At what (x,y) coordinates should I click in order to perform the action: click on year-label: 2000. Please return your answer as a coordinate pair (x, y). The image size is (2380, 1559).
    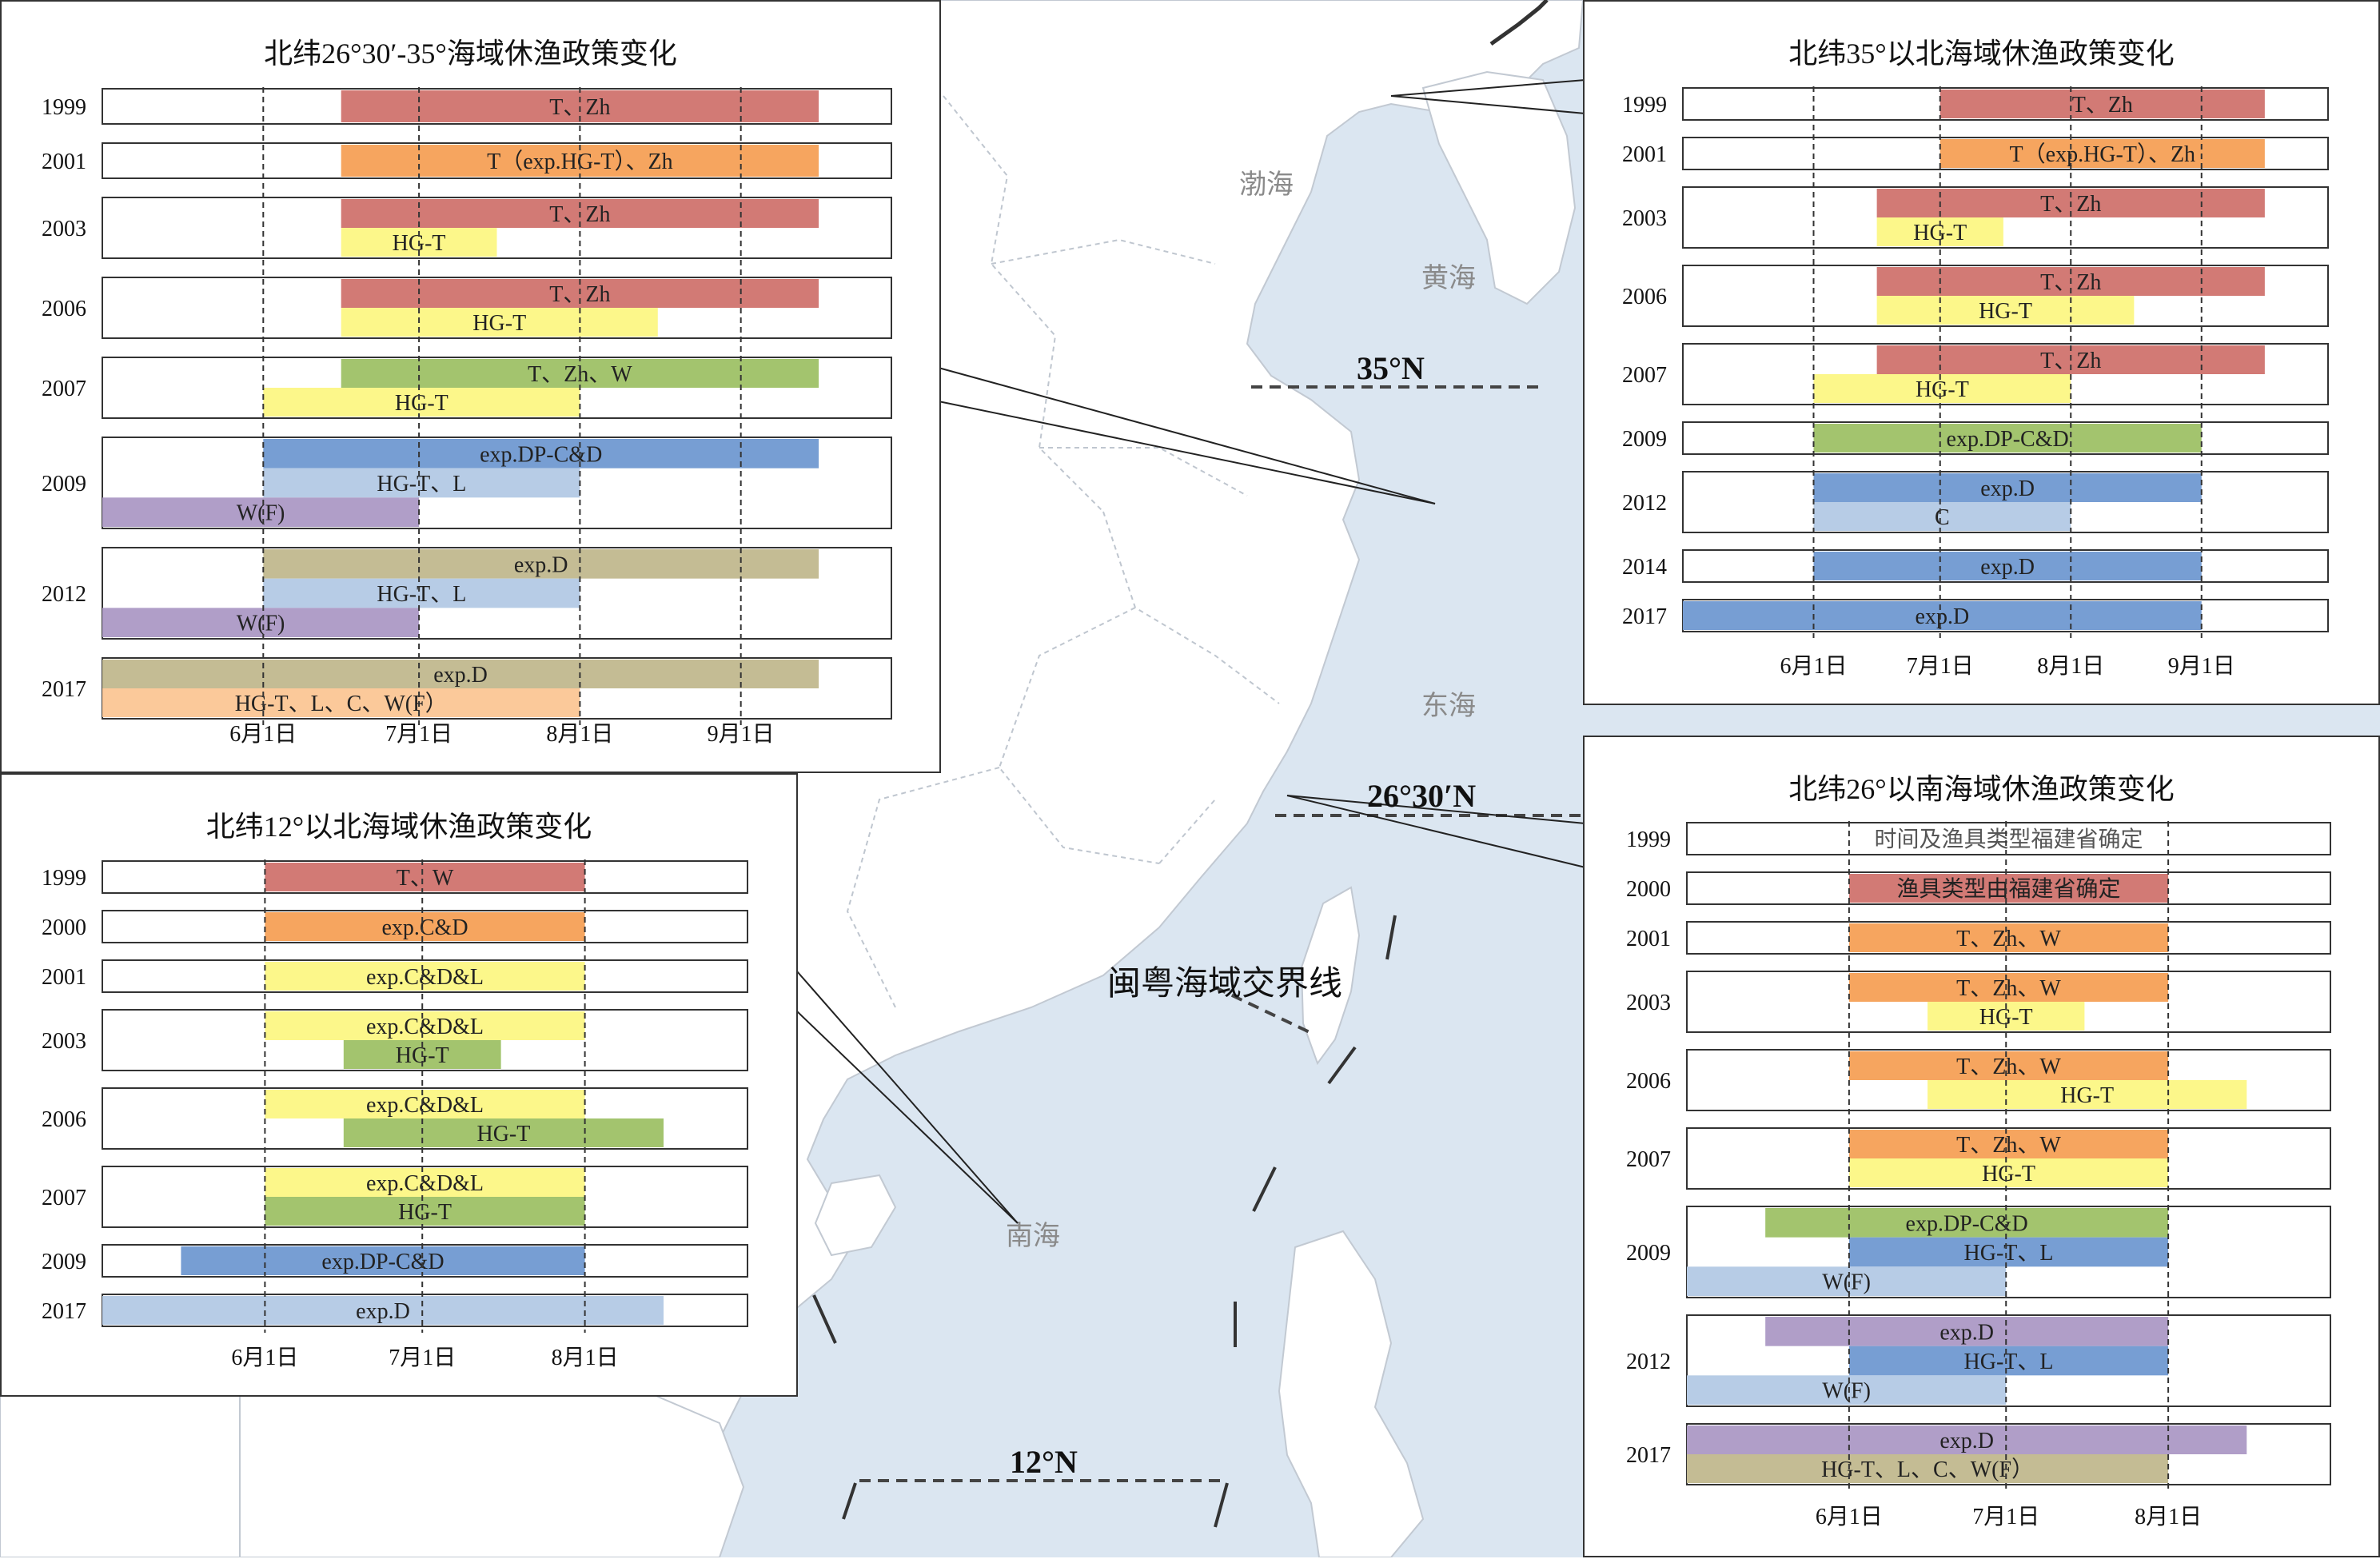
    Looking at the image, I should click on (64, 927).